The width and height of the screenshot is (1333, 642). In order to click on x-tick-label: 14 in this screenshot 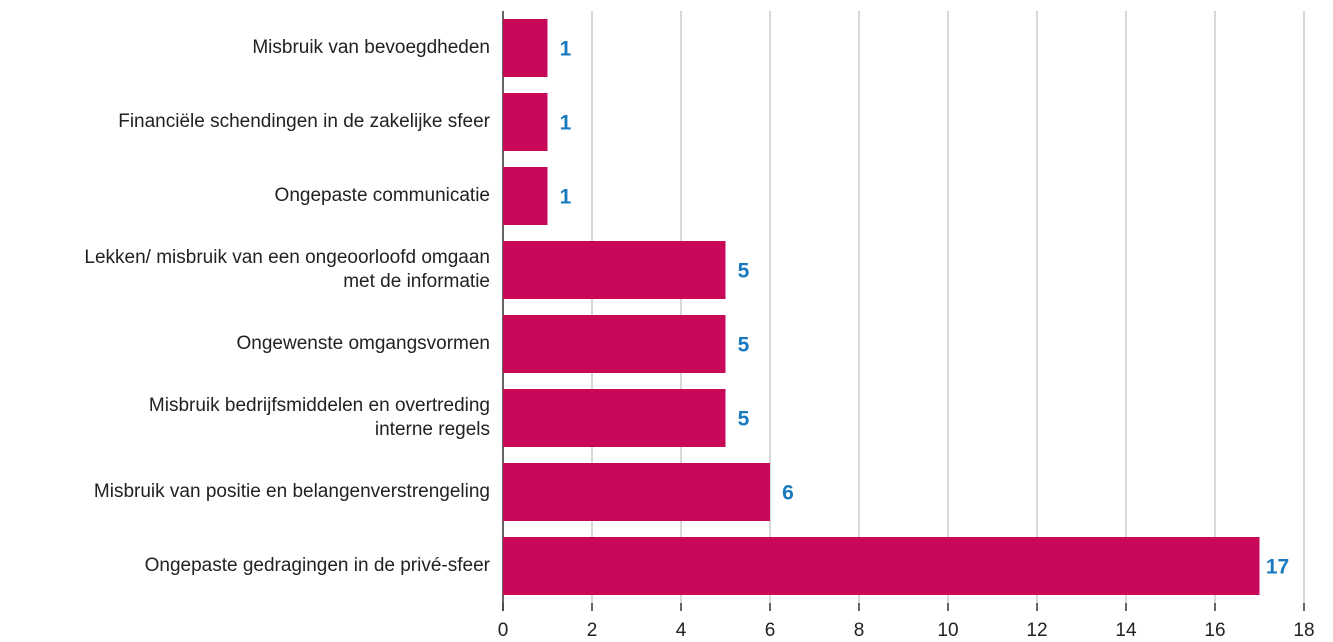, I will do `click(1126, 630)`.